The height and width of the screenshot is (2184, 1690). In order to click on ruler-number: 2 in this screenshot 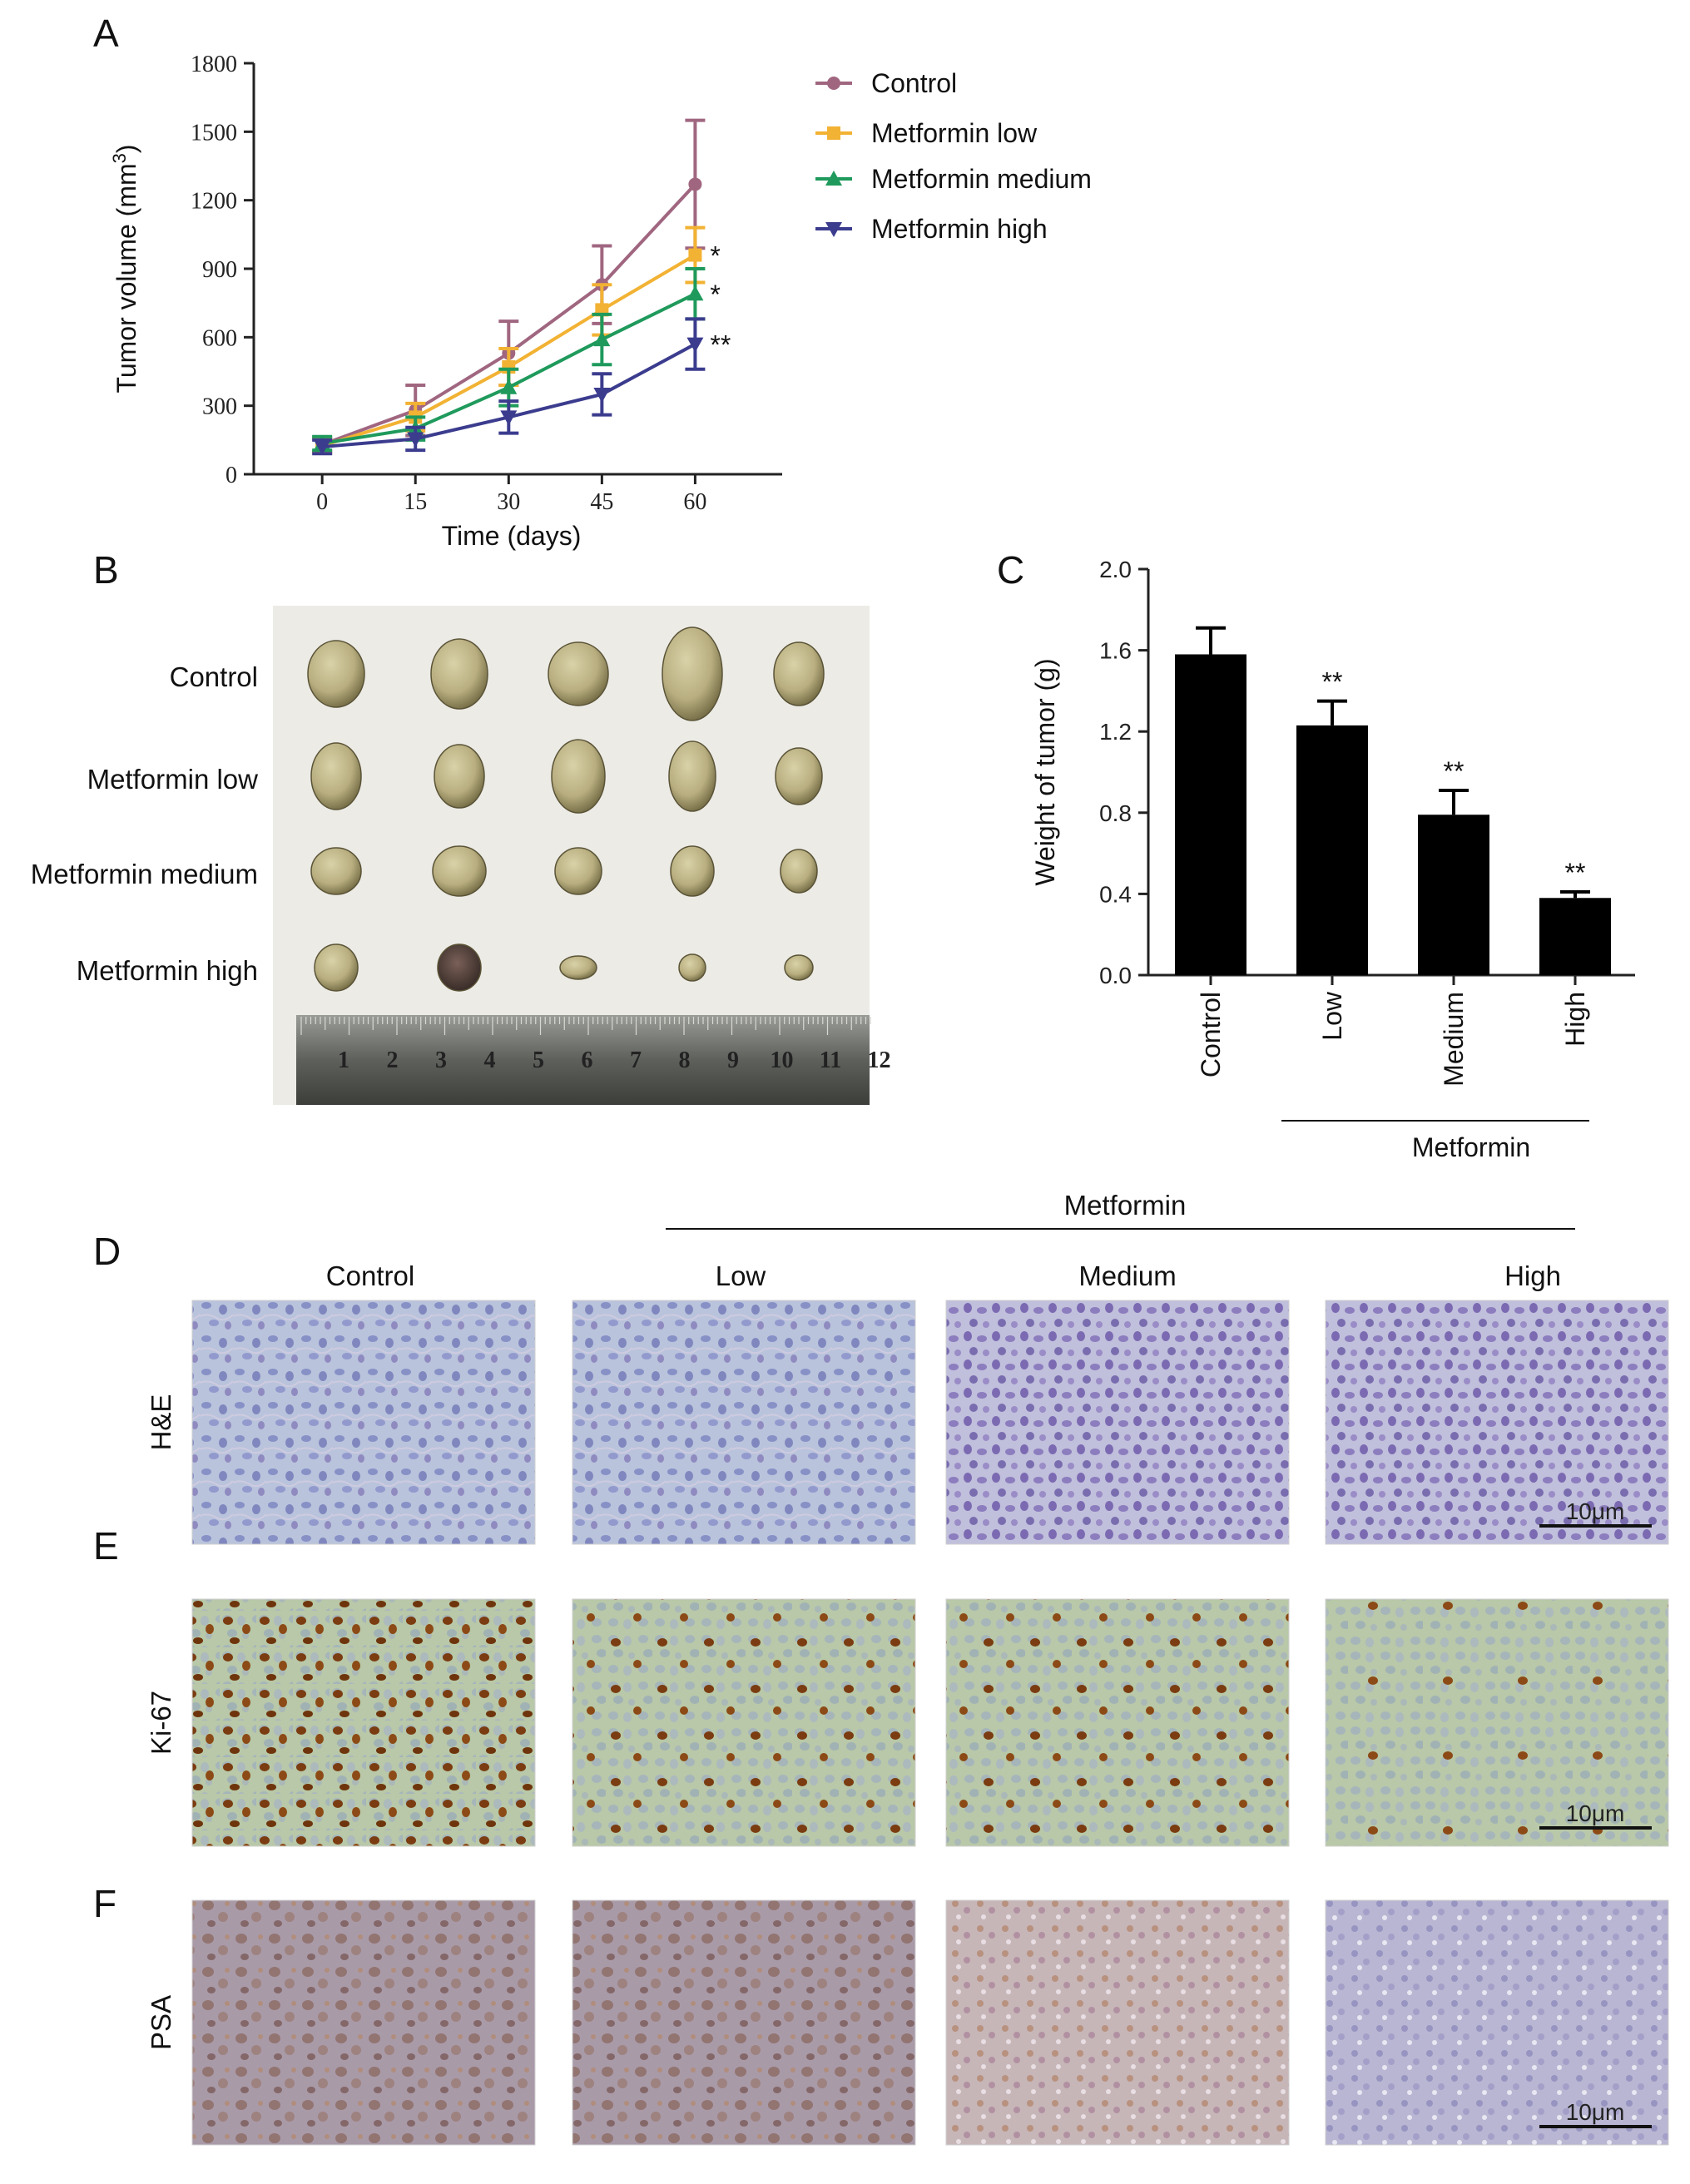, I will do `click(393, 1060)`.